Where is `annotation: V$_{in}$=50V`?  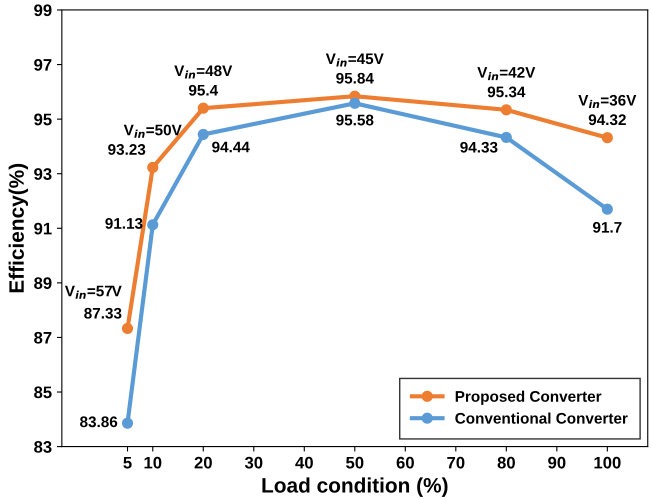 annotation: V$_{in}$=50V is located at coordinates (153, 131).